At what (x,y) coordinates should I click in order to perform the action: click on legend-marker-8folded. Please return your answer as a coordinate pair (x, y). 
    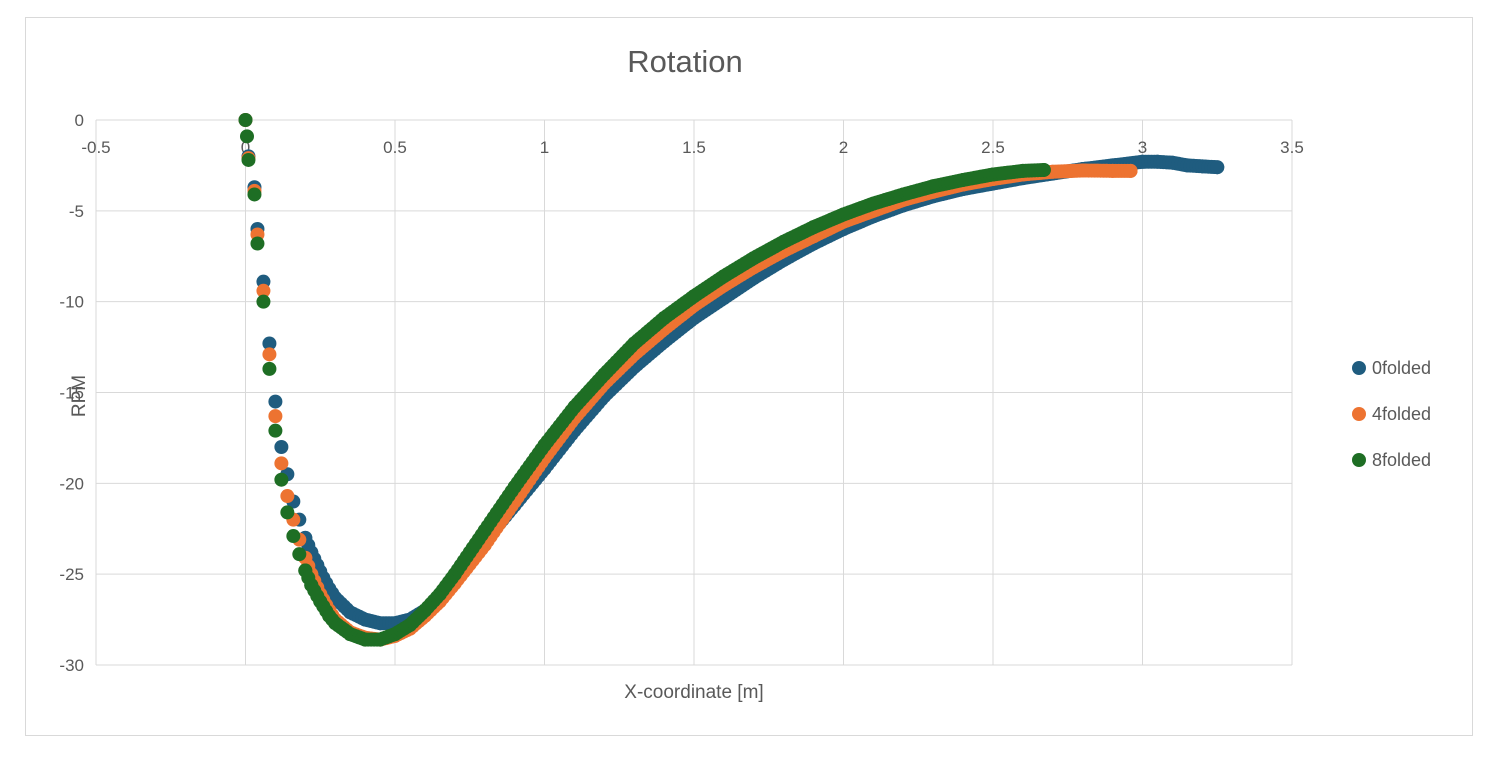
    Looking at the image, I should click on (1359, 460).